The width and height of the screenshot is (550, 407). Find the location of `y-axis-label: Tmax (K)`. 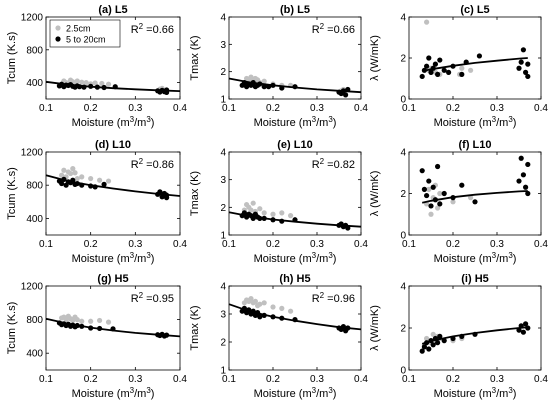

y-axis-label: Tmax (K) is located at coordinates (195, 57).